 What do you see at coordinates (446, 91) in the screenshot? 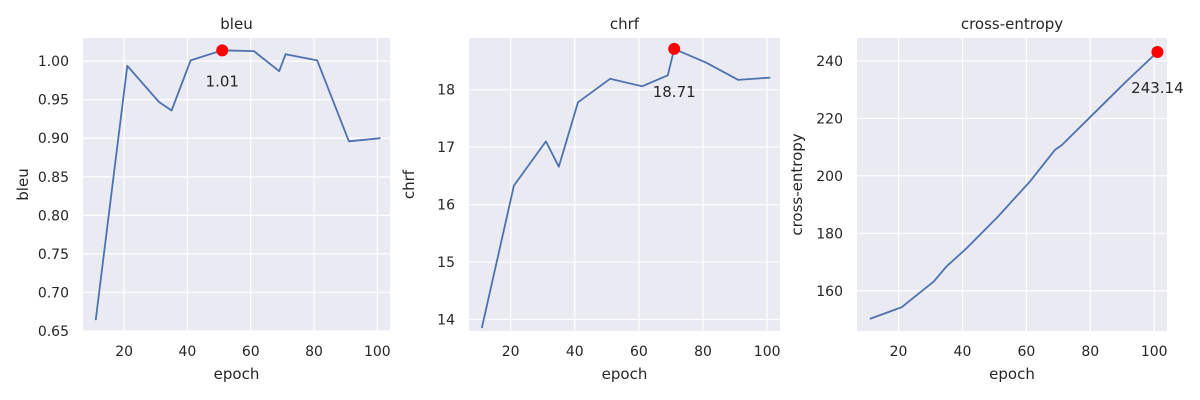
I see `y-tick-label: 18` at bounding box center [446, 91].